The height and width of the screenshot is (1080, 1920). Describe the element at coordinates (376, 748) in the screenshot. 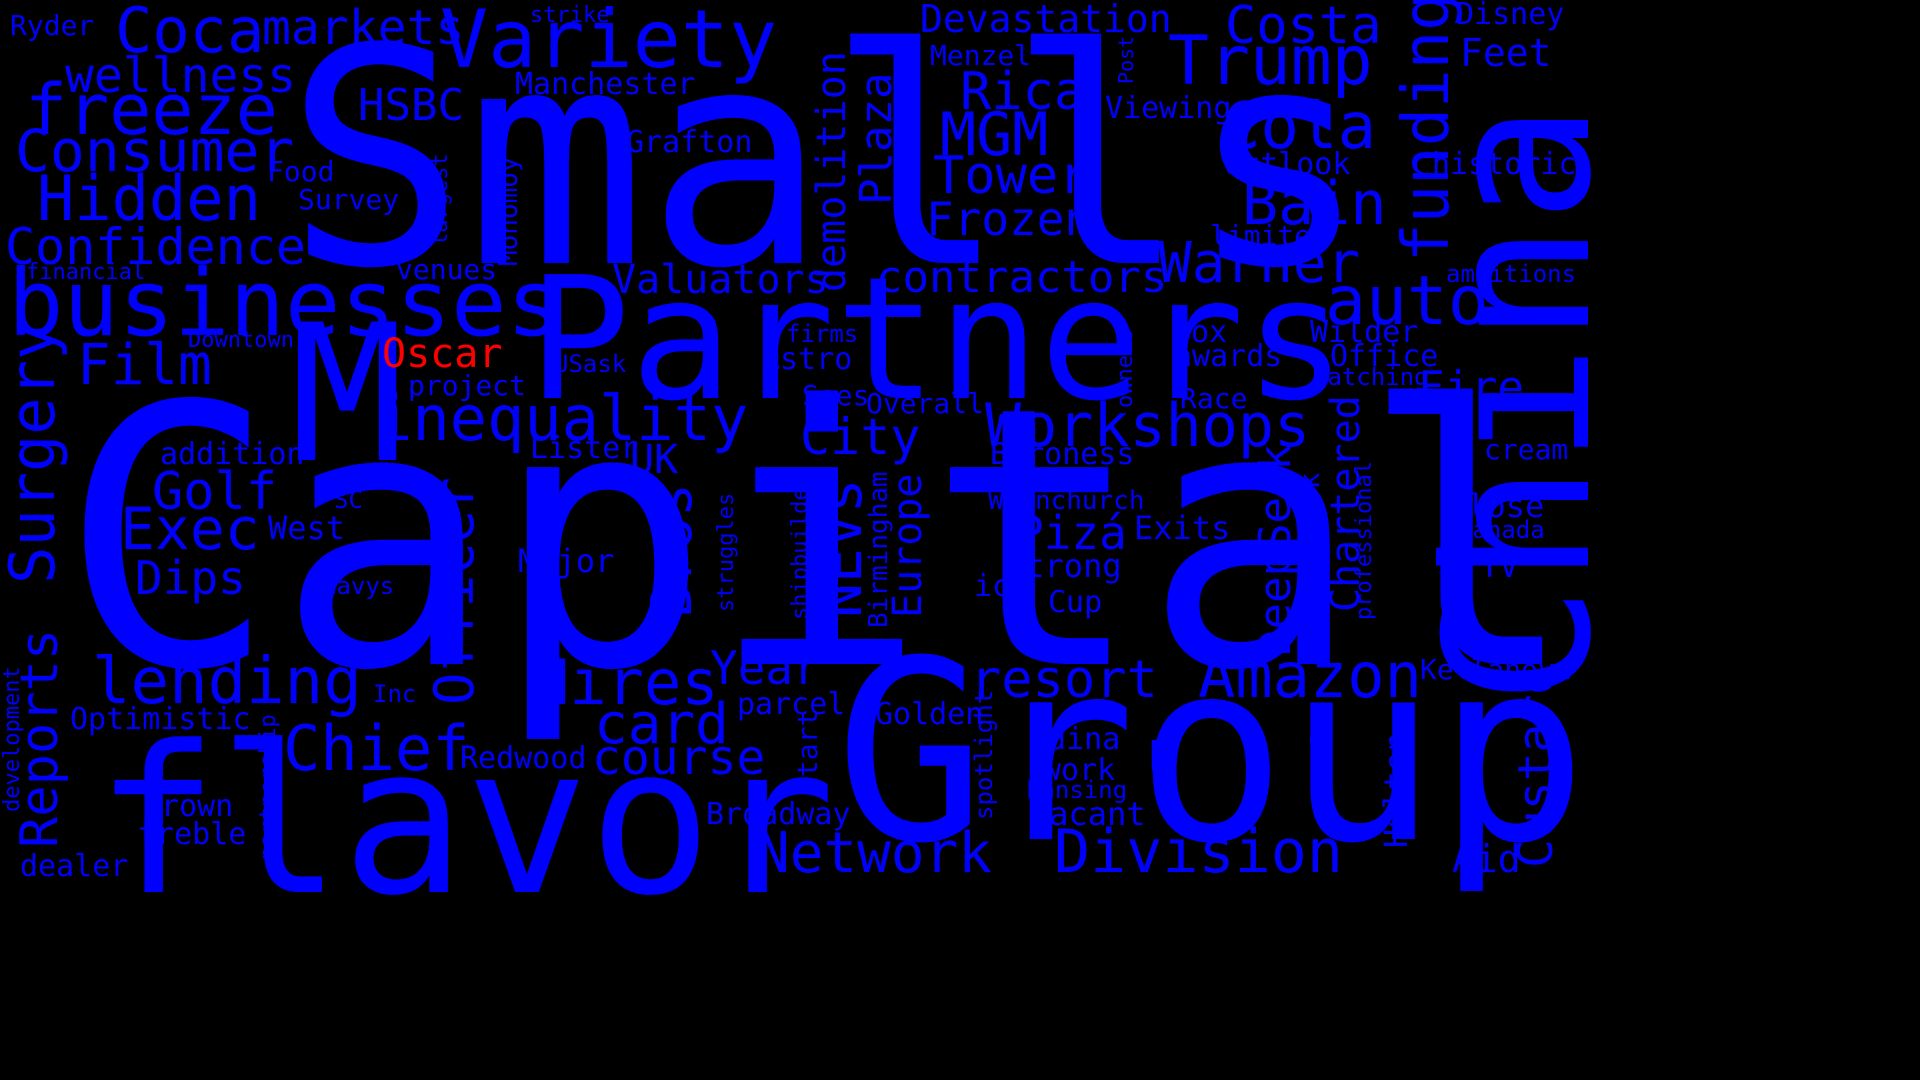

I see `word-chief: Chief` at that location.